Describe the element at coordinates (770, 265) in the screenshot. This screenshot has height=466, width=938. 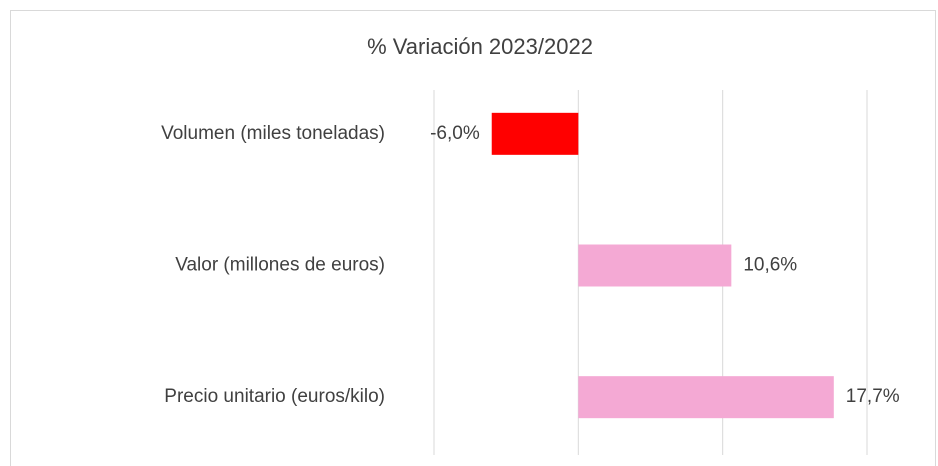
I see `data-label: 10,6%` at that location.